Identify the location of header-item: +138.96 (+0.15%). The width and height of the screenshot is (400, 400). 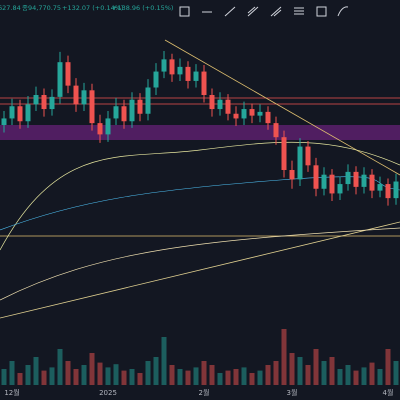
(142, 8).